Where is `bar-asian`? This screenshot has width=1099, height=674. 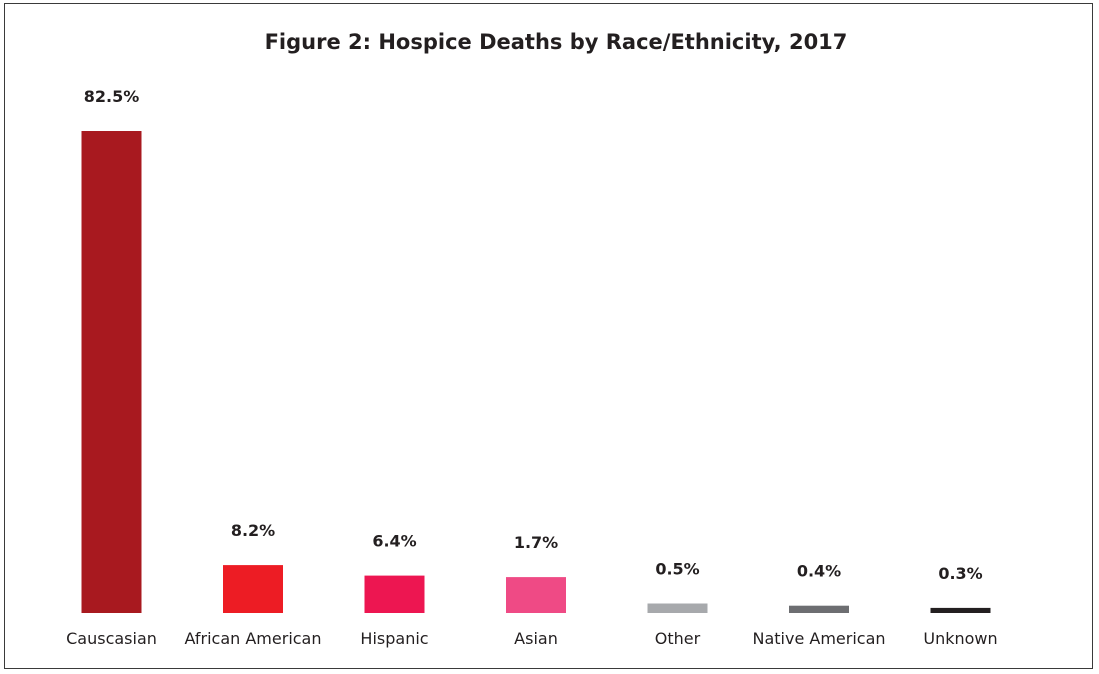 bar-asian is located at coordinates (536, 595).